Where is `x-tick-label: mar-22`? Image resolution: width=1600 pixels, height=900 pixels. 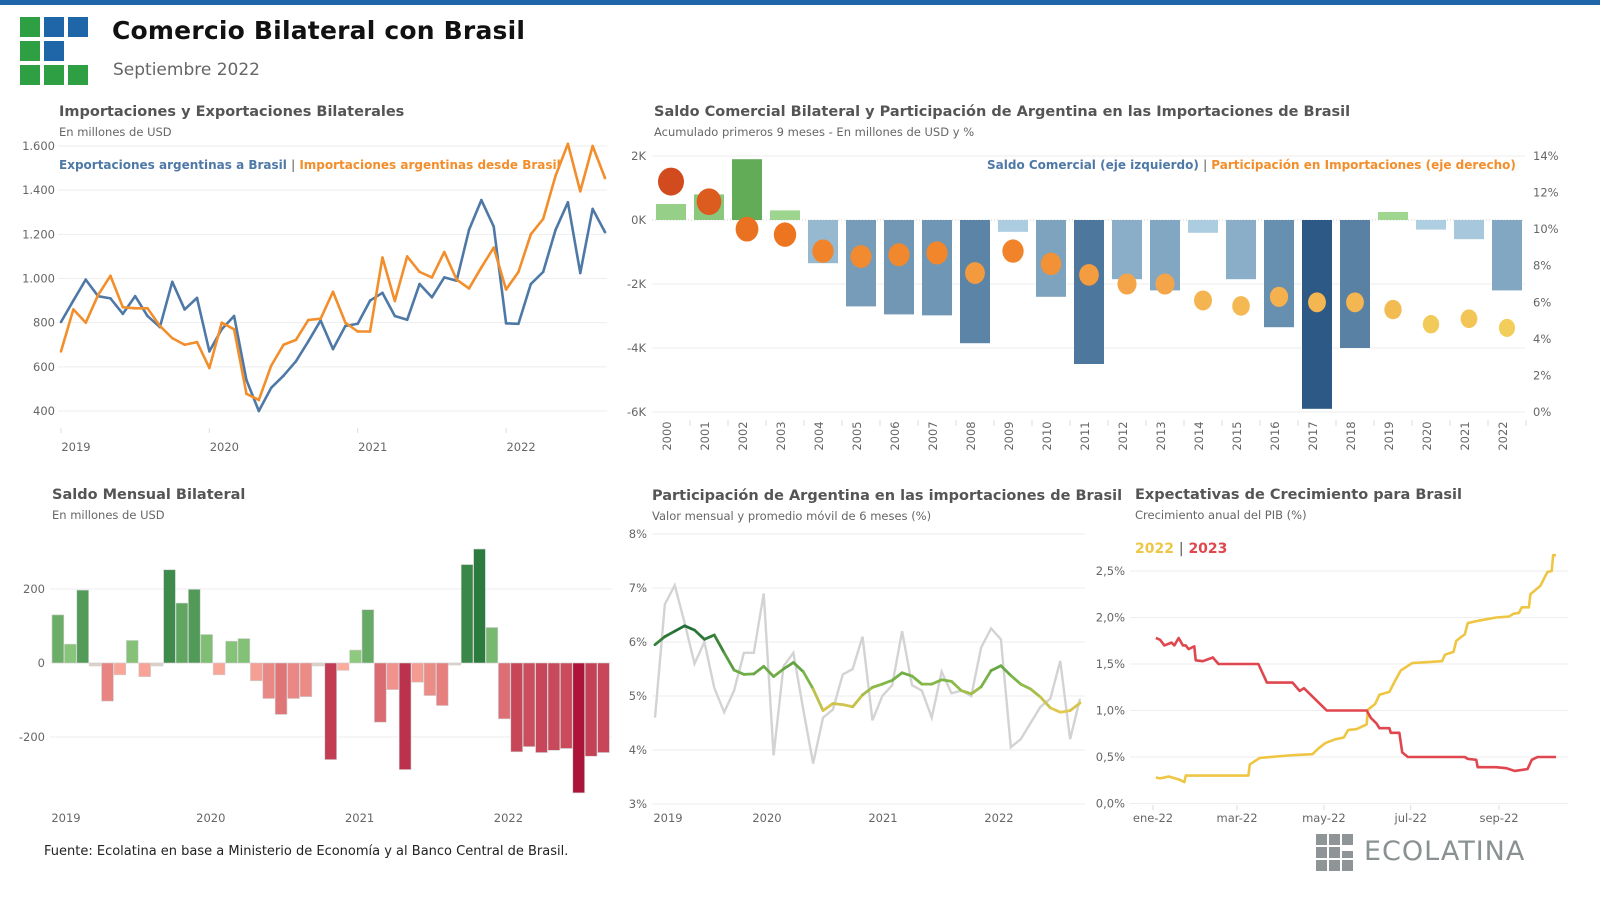 x-tick-label: mar-22 is located at coordinates (1237, 818).